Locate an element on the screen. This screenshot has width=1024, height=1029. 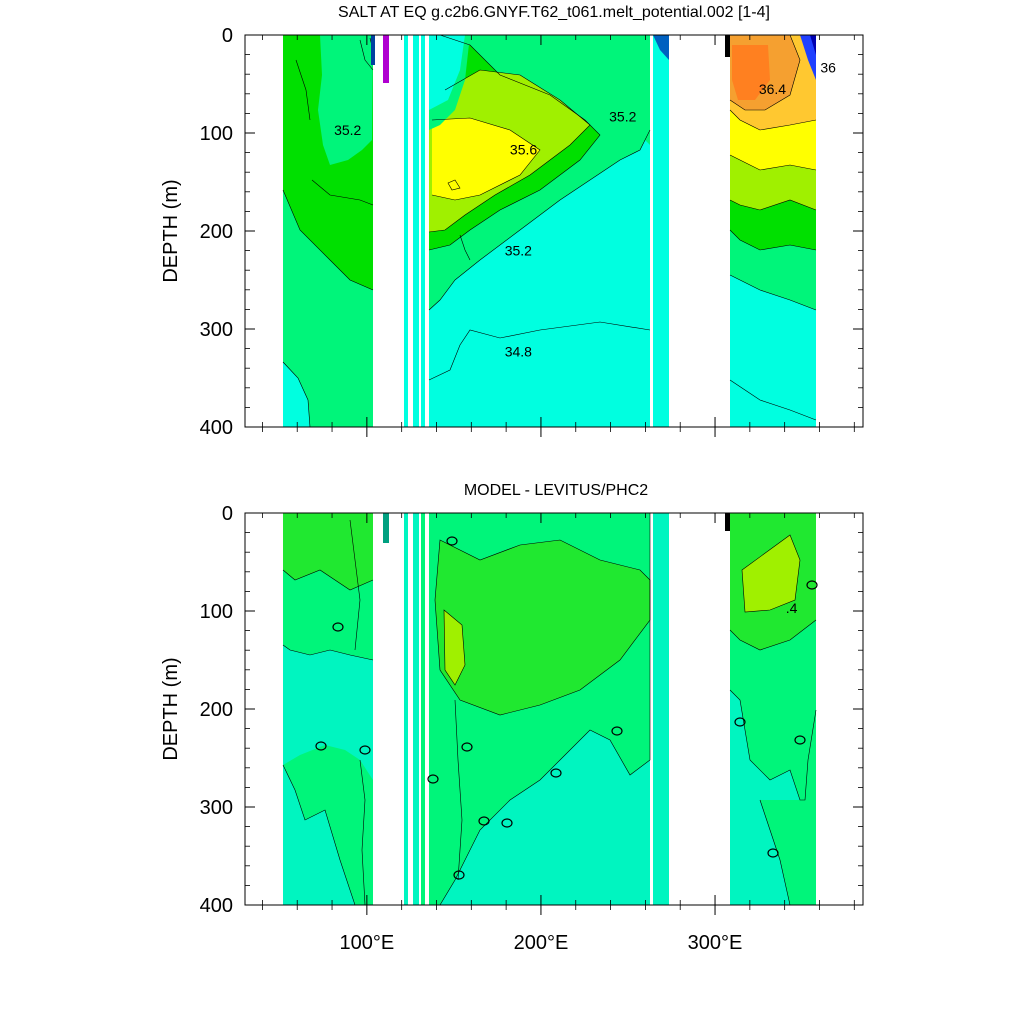
contour-label: 35.6 is located at coordinates (523, 150).